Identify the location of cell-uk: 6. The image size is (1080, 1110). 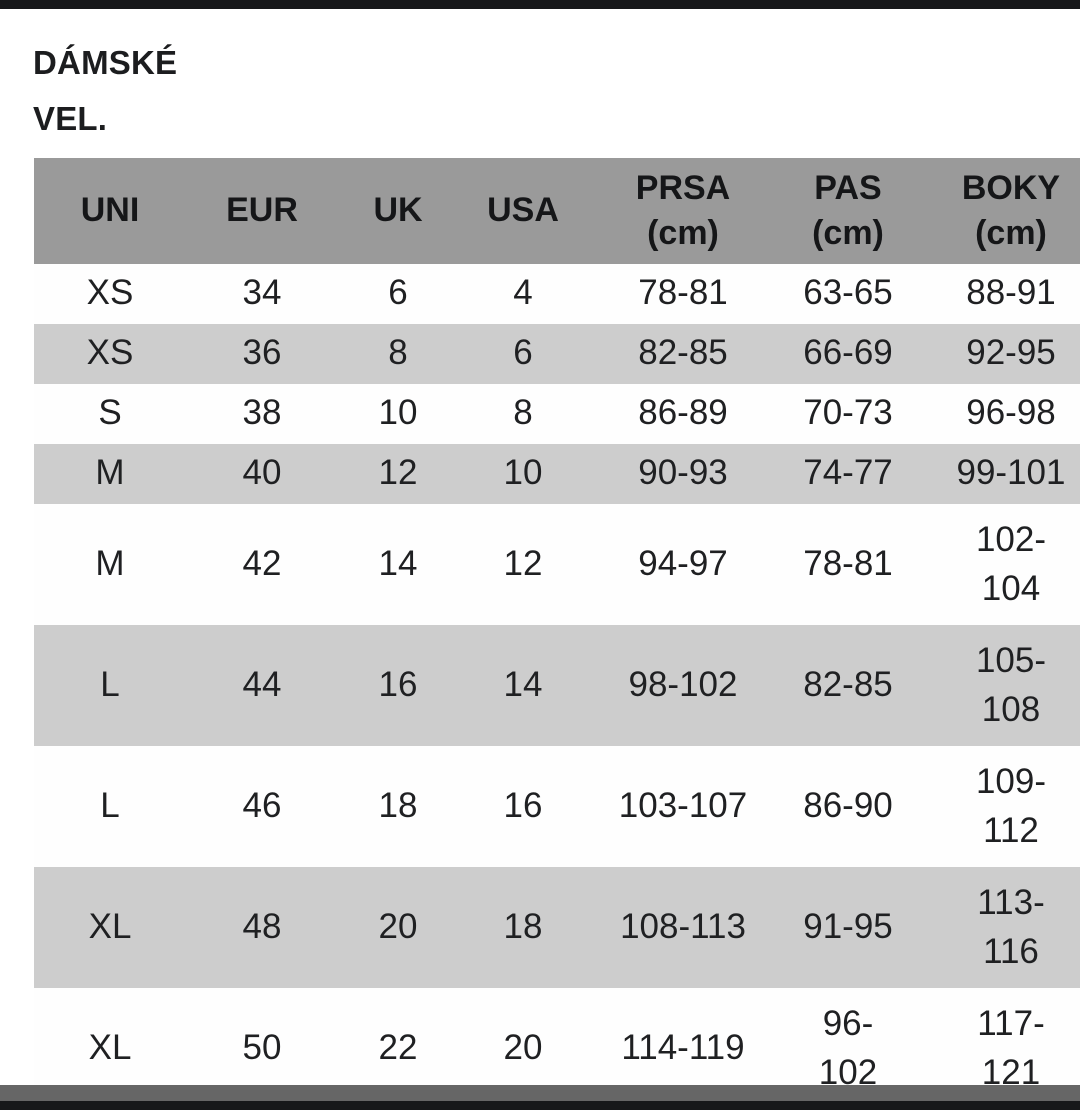
(398, 293).